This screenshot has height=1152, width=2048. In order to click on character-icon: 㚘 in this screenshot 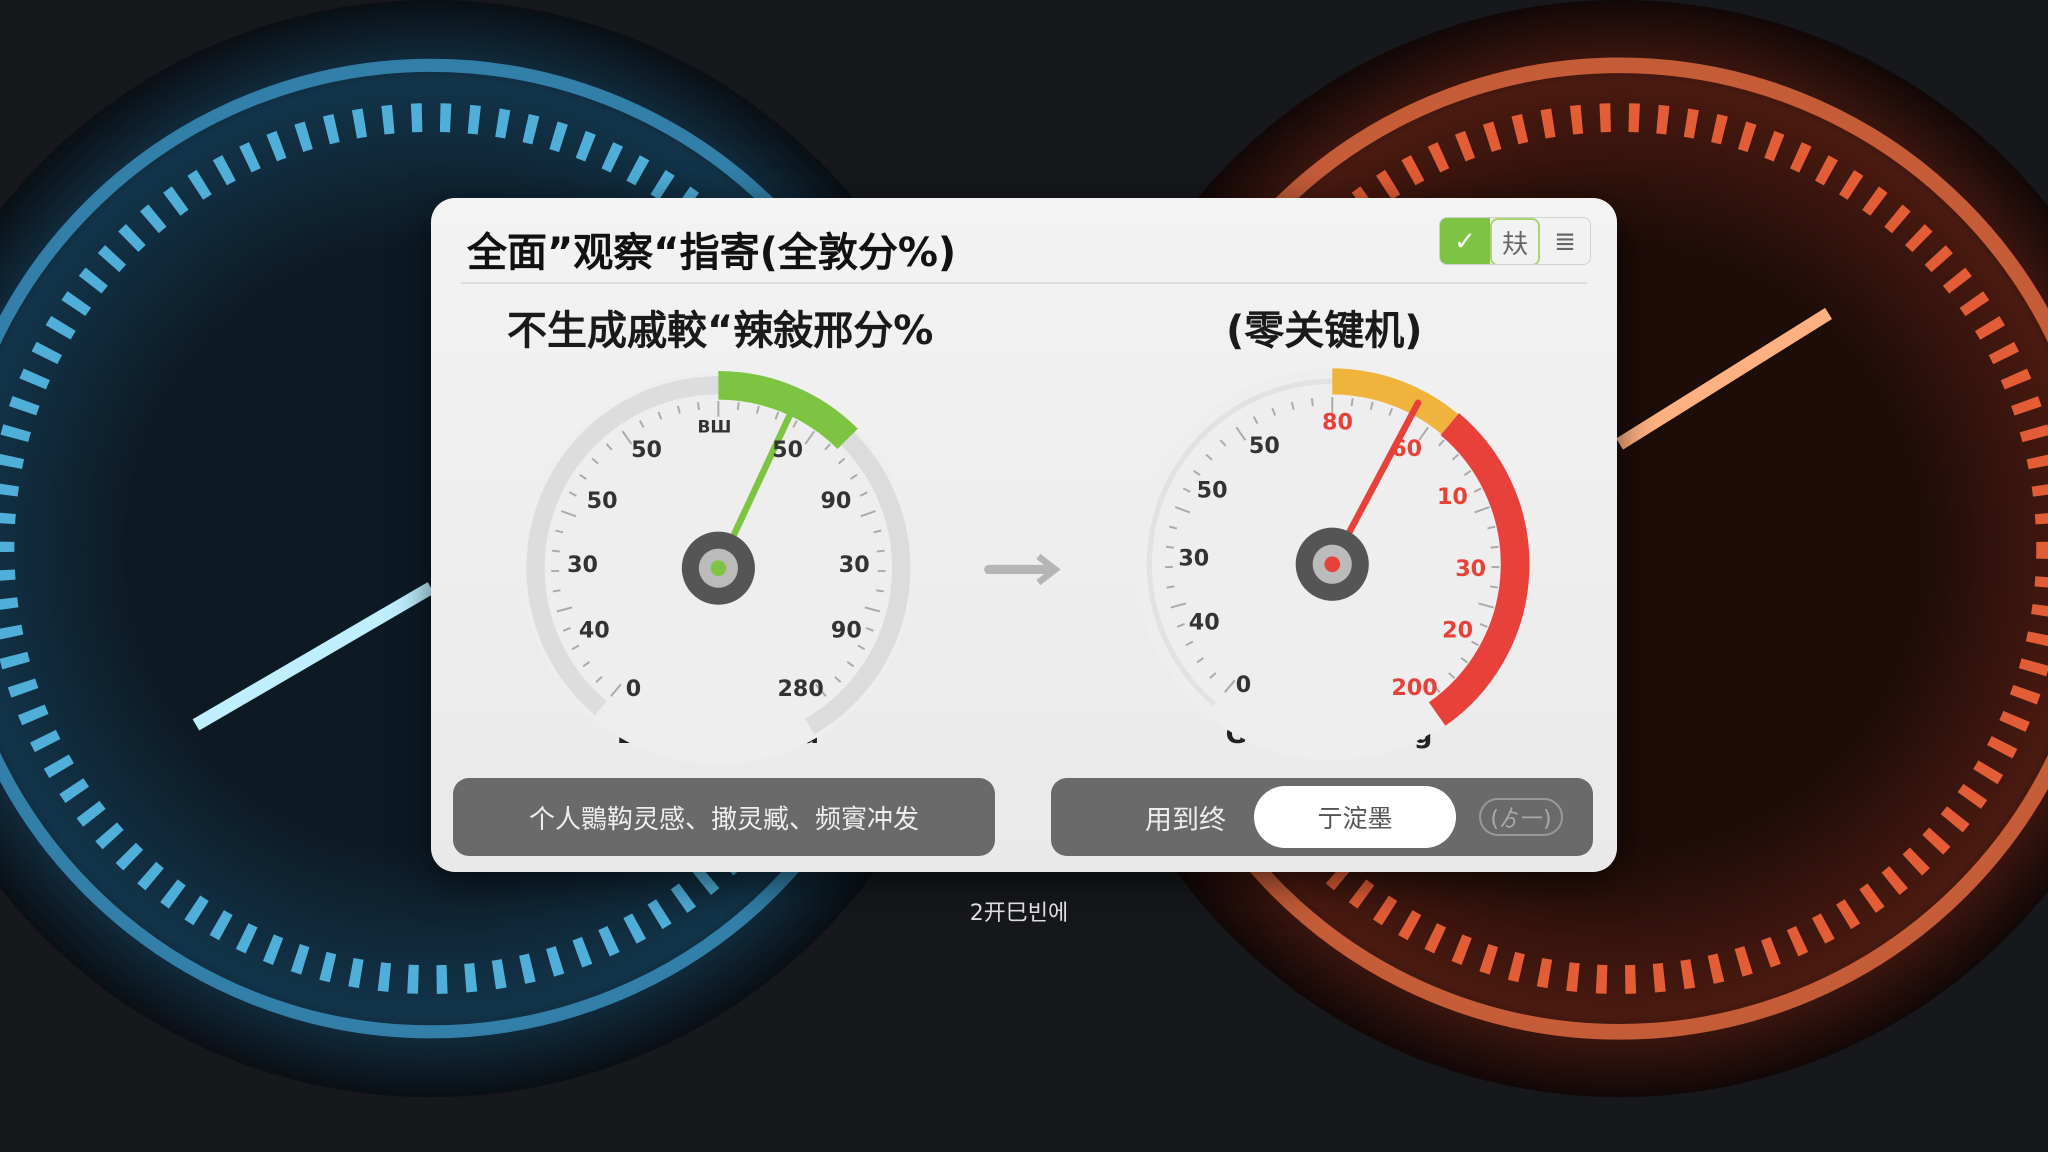, I will do `click(1515, 241)`.